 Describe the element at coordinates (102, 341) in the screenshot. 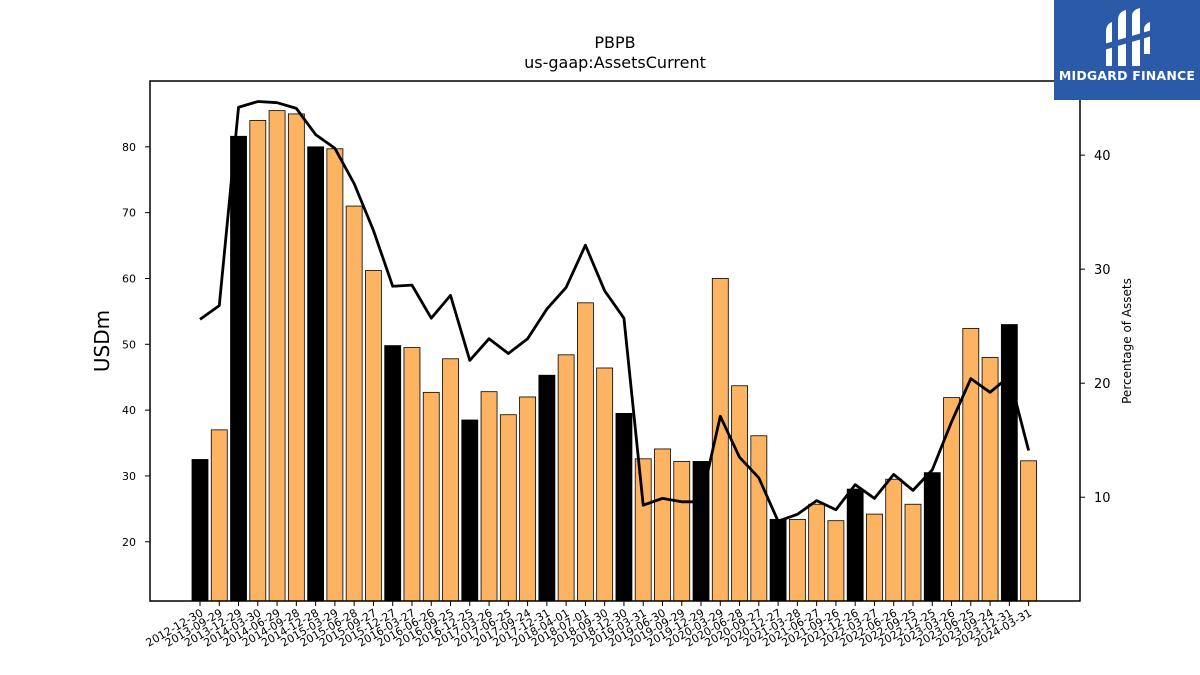

I see `y-axis-label: USDm` at that location.